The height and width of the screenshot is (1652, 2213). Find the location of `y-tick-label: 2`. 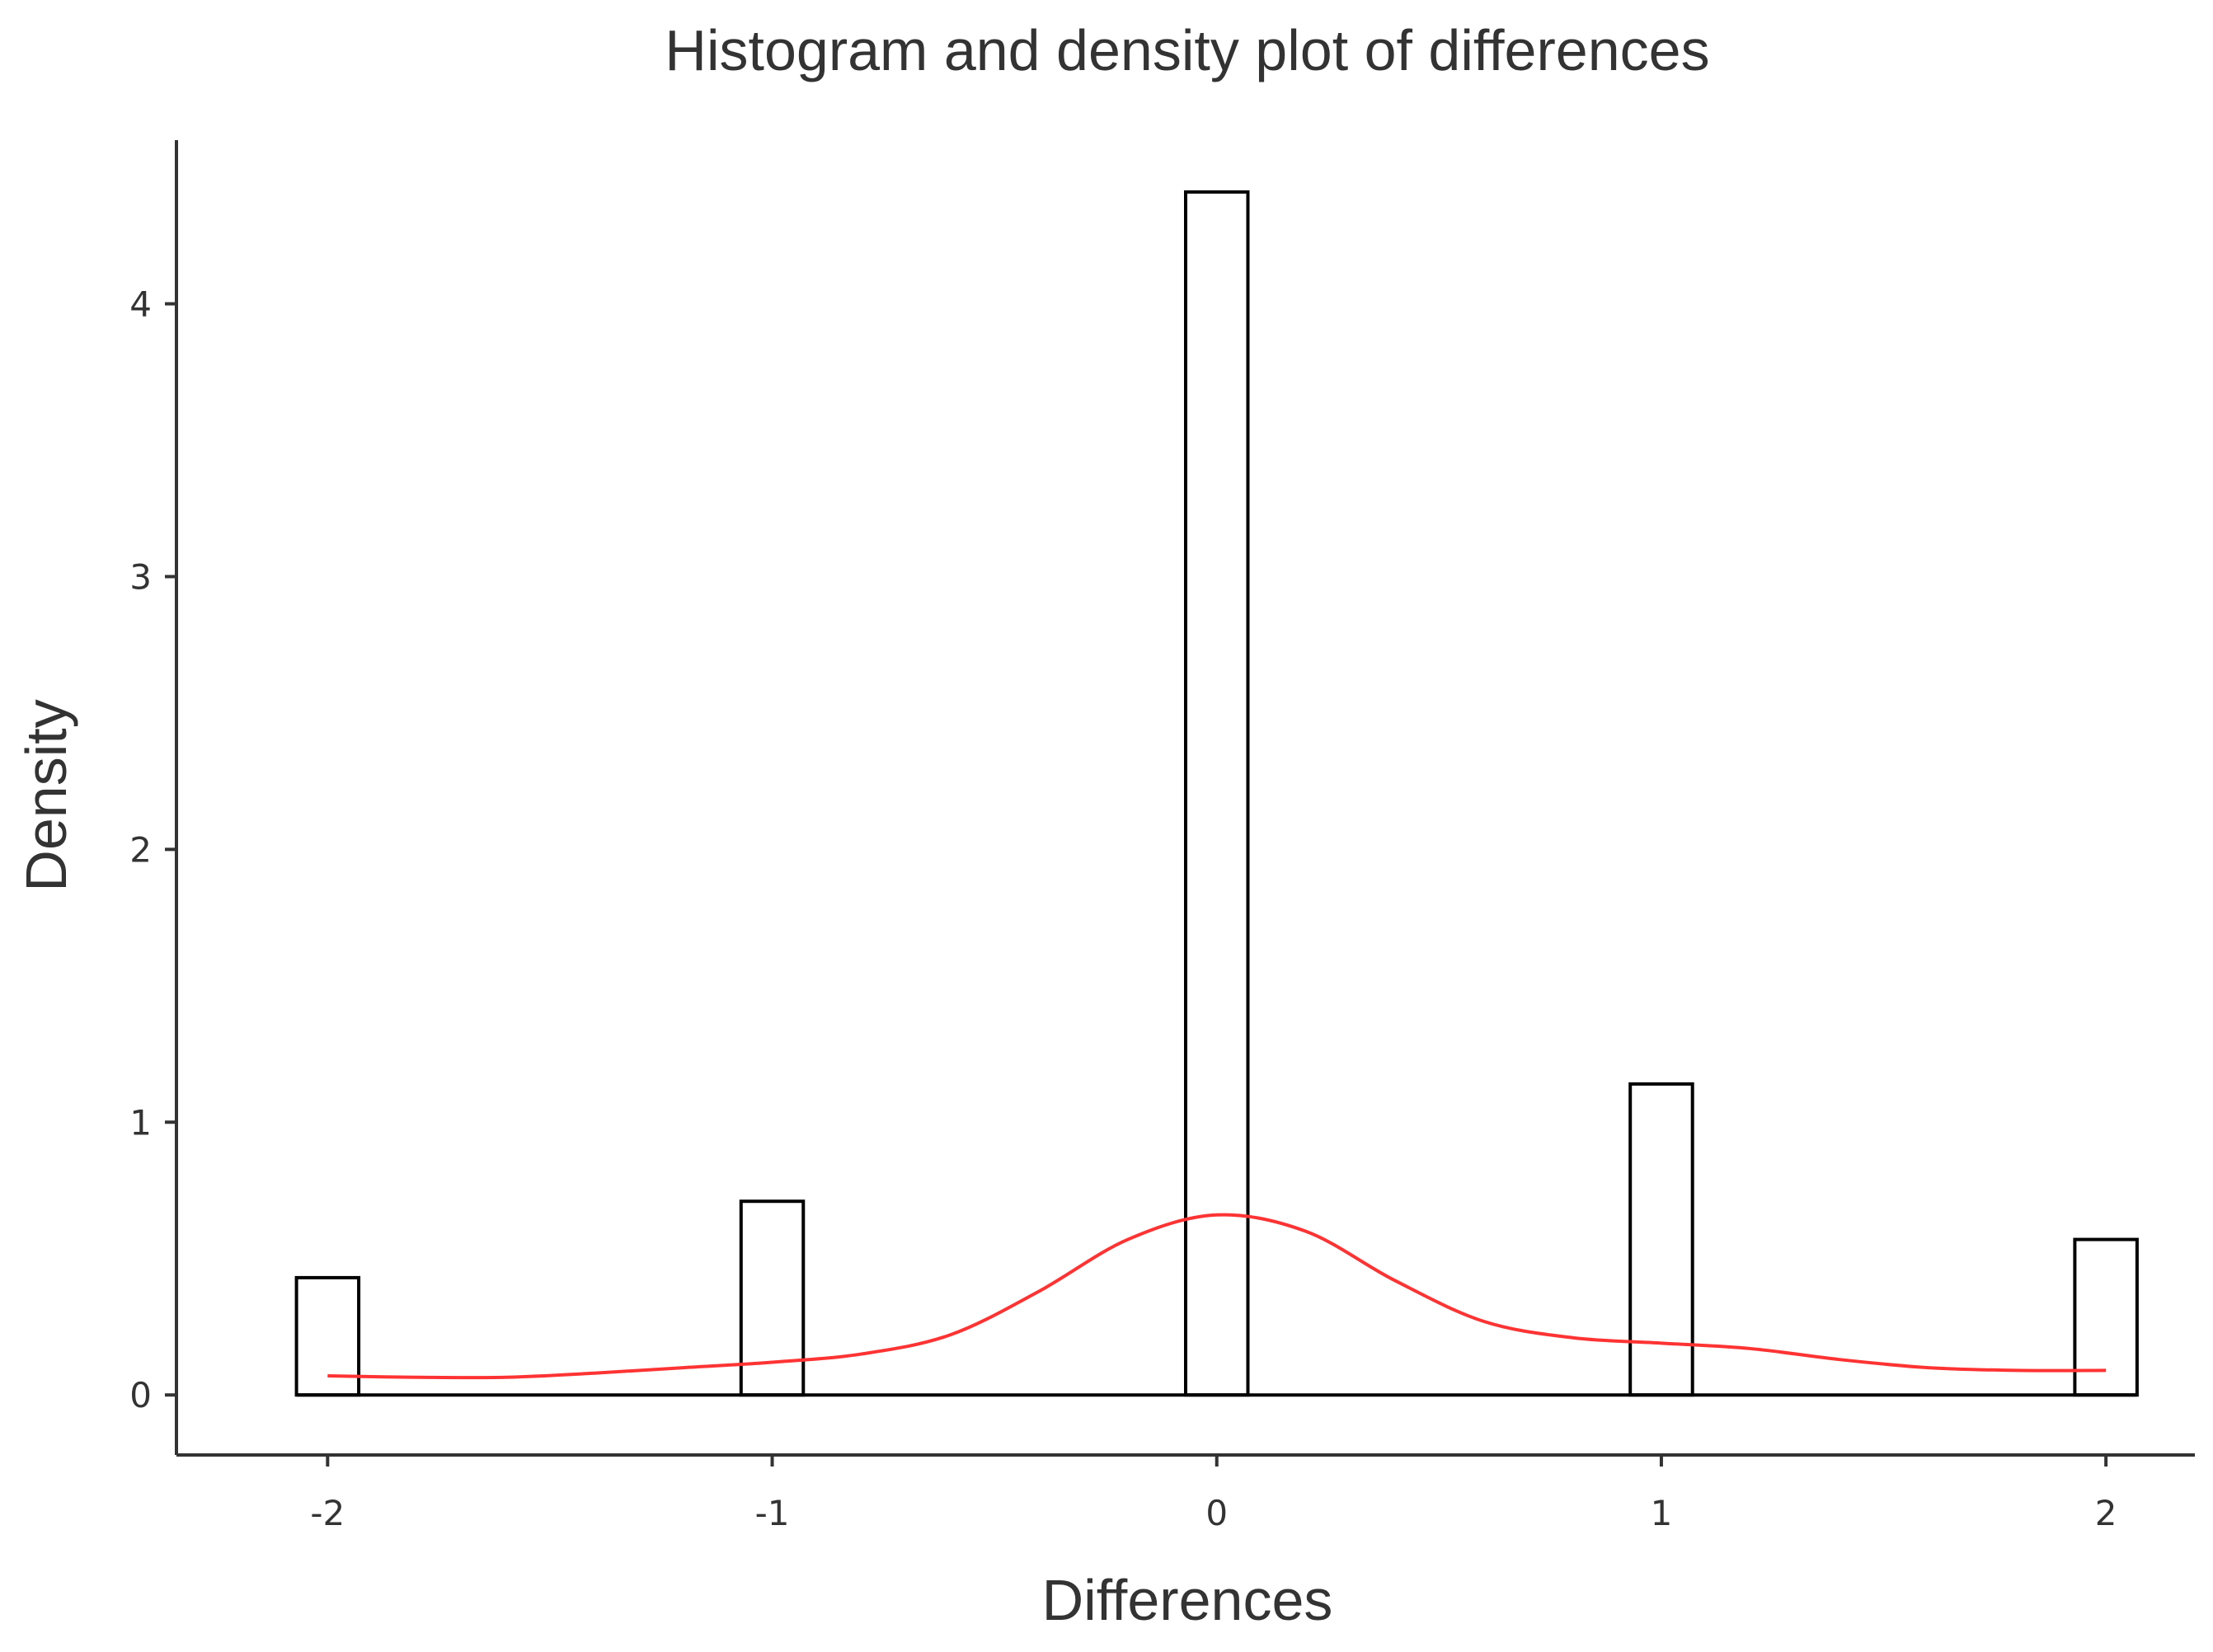

y-tick-label: 2 is located at coordinates (141, 849).